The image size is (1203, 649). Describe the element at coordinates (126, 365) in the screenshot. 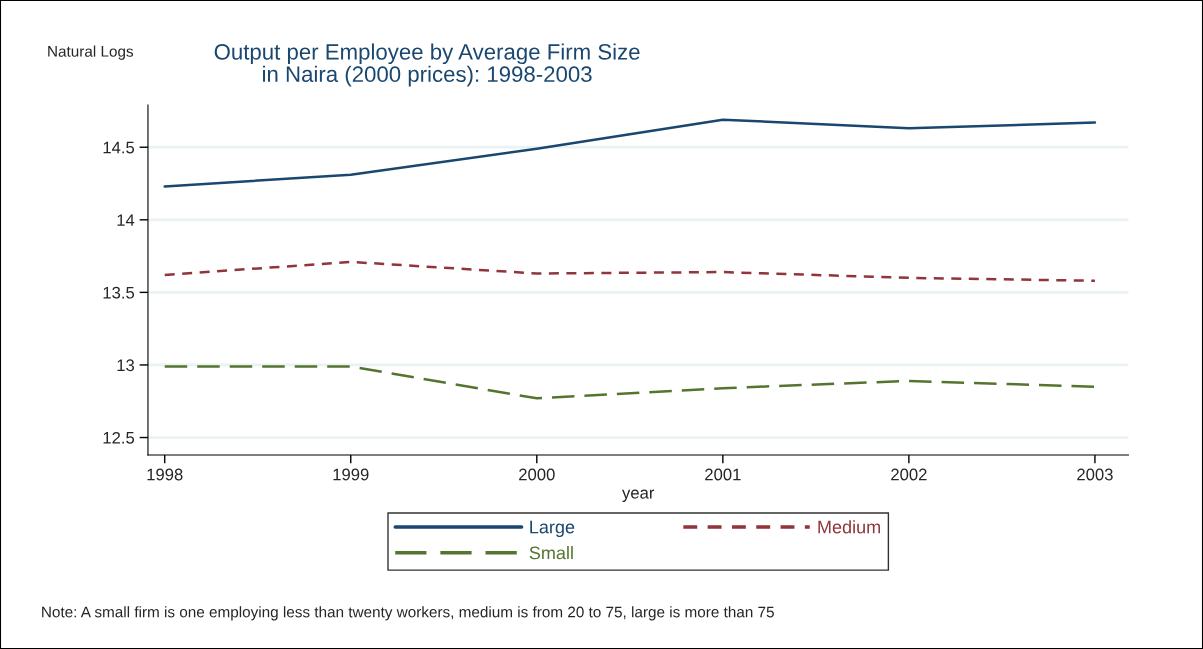

I see `y-tick-label: 13` at that location.